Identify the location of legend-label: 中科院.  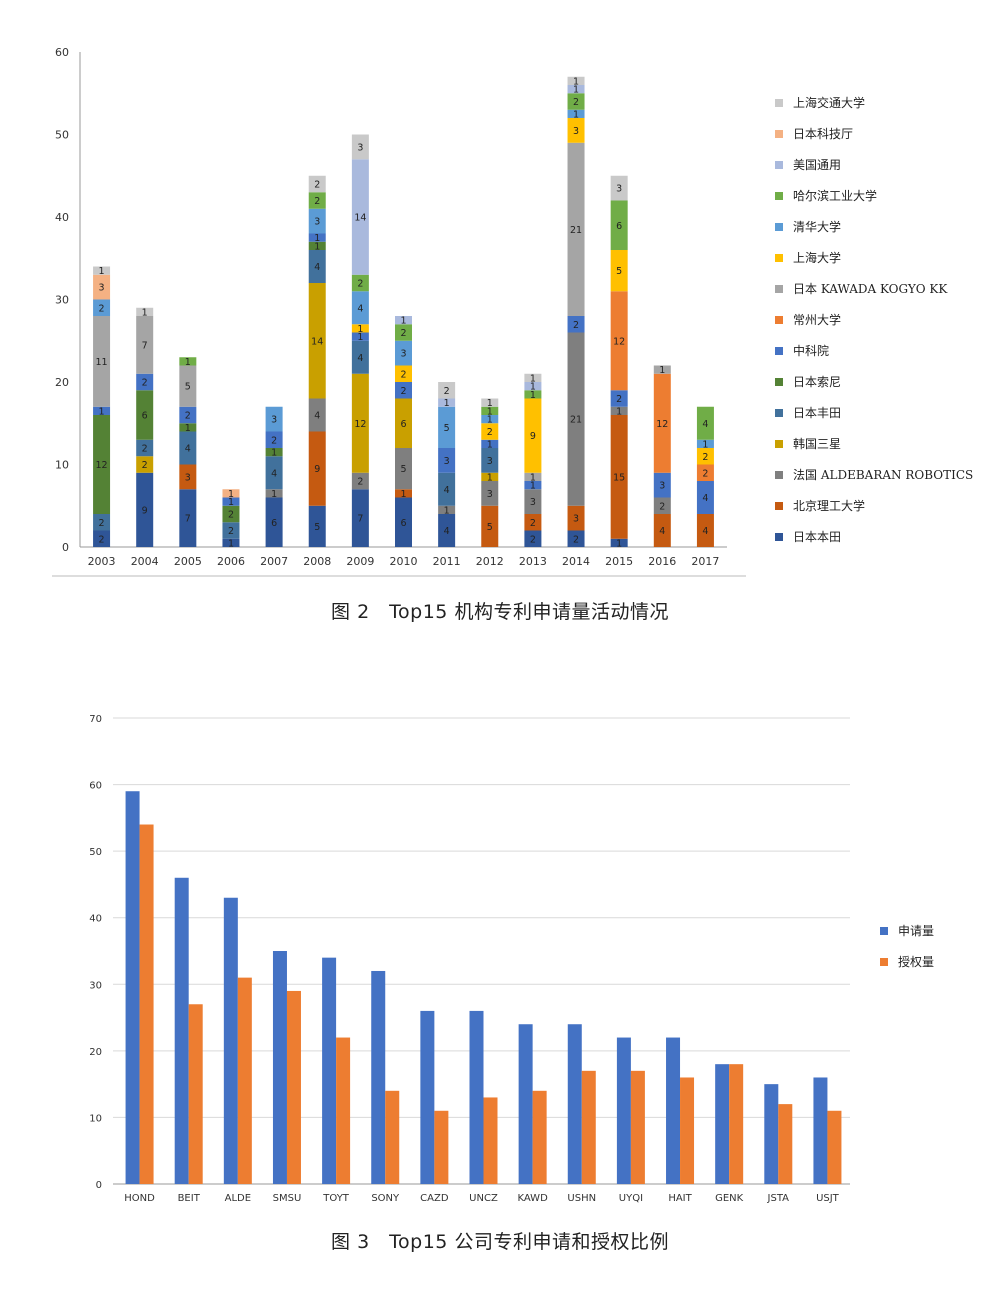
(811, 351).